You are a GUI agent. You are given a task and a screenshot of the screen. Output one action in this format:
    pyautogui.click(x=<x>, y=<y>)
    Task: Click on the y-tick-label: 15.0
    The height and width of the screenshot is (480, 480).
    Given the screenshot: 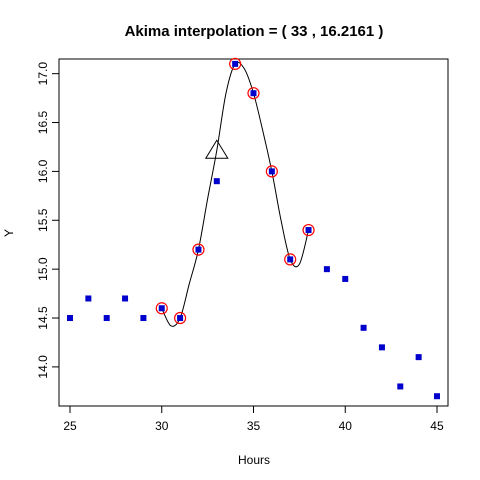 What is the action you would take?
    pyautogui.click(x=43, y=269)
    